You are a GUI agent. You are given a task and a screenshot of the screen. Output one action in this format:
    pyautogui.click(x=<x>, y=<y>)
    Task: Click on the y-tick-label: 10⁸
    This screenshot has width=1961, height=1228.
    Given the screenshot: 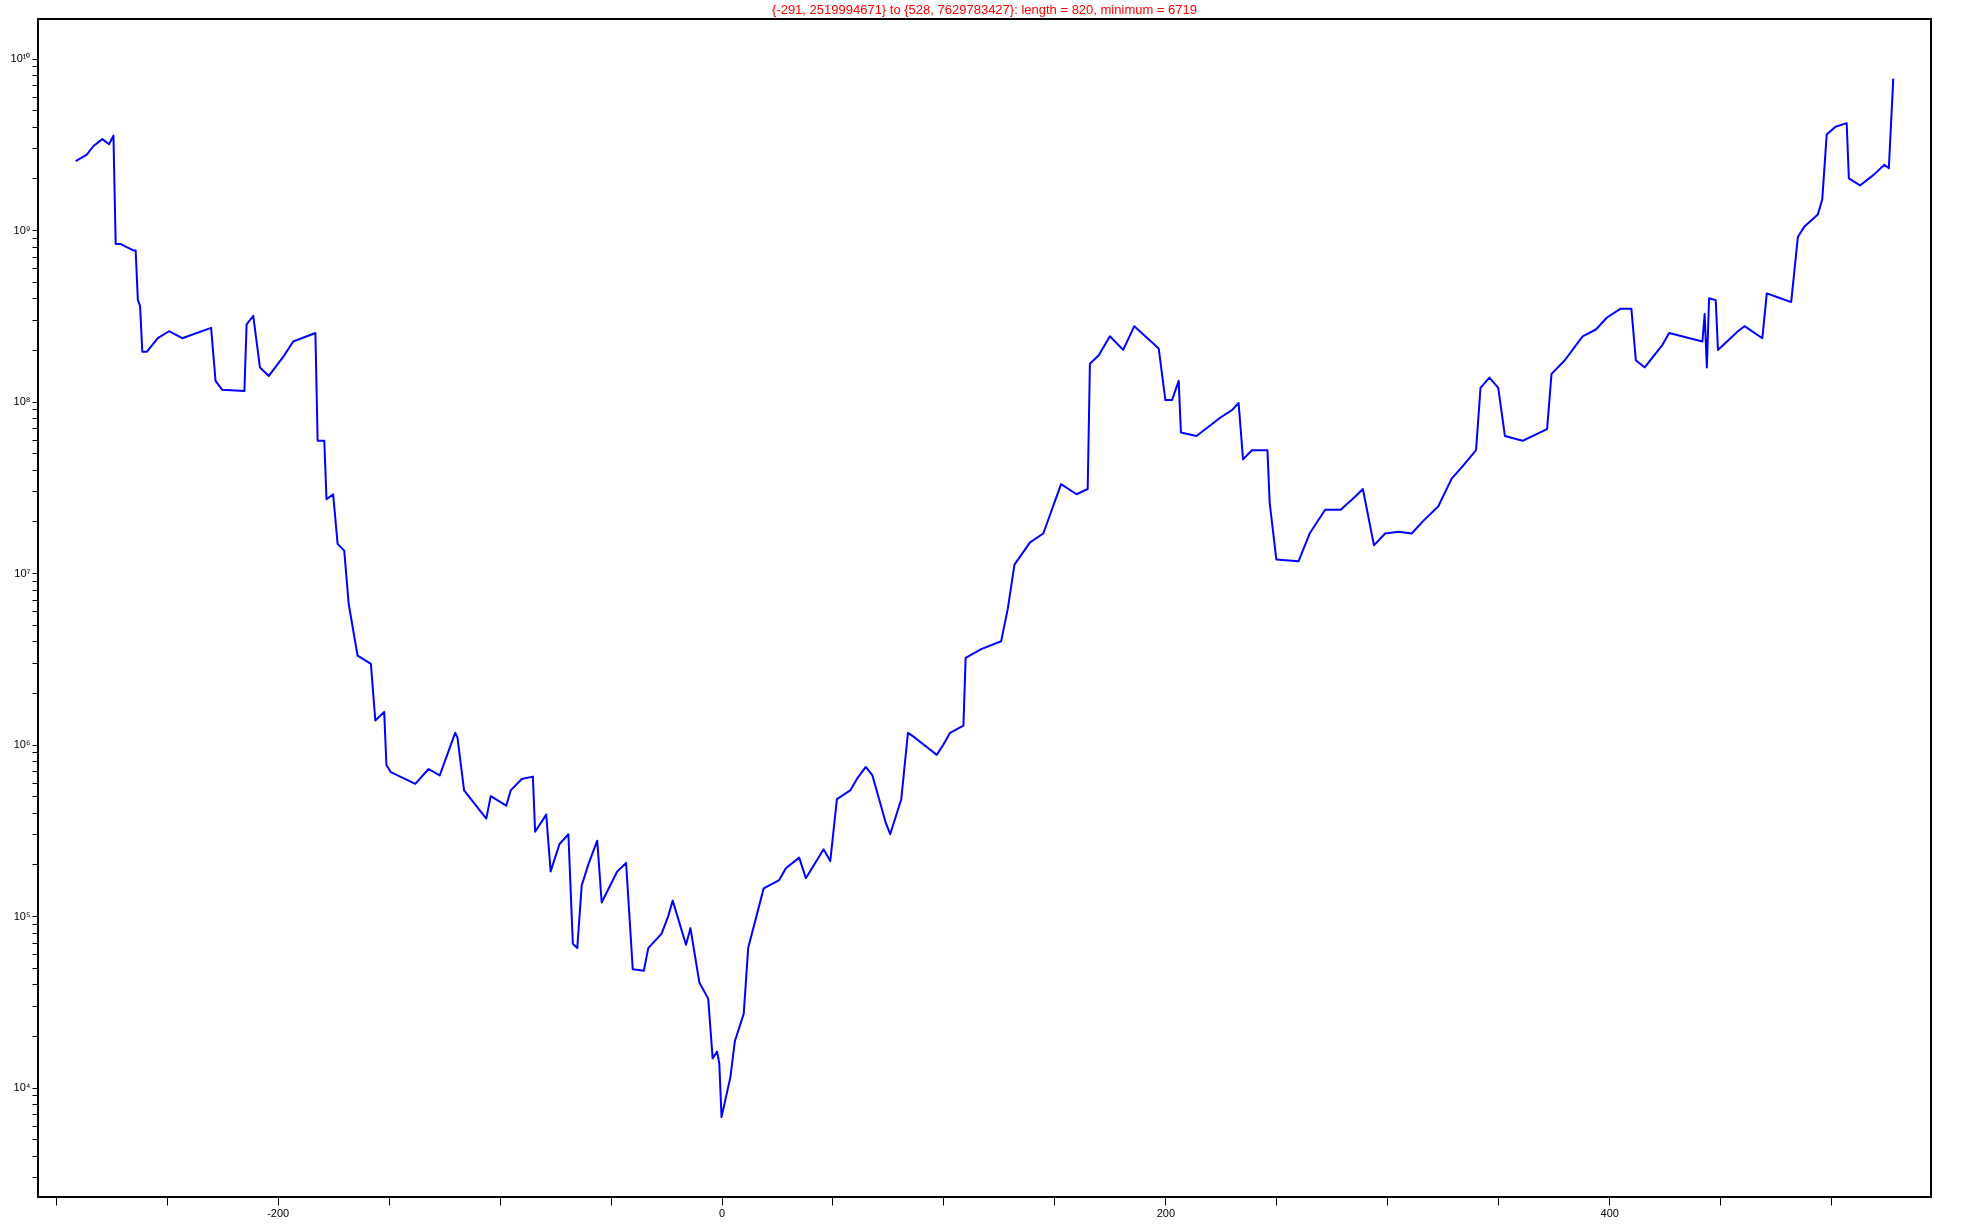 What is the action you would take?
    pyautogui.click(x=22, y=401)
    